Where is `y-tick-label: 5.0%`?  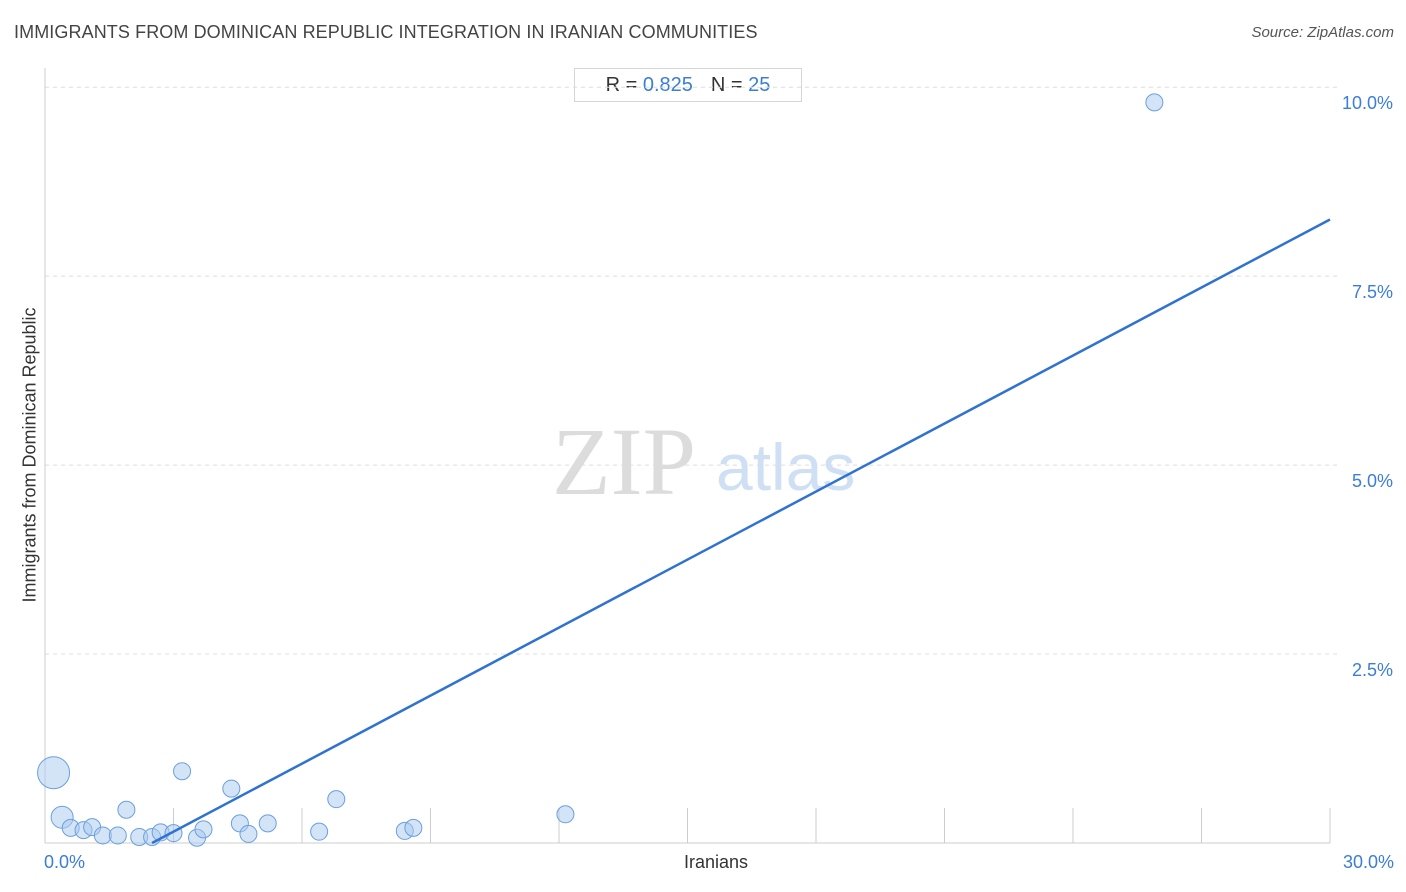 y-tick-label: 5.0% is located at coordinates (1372, 481).